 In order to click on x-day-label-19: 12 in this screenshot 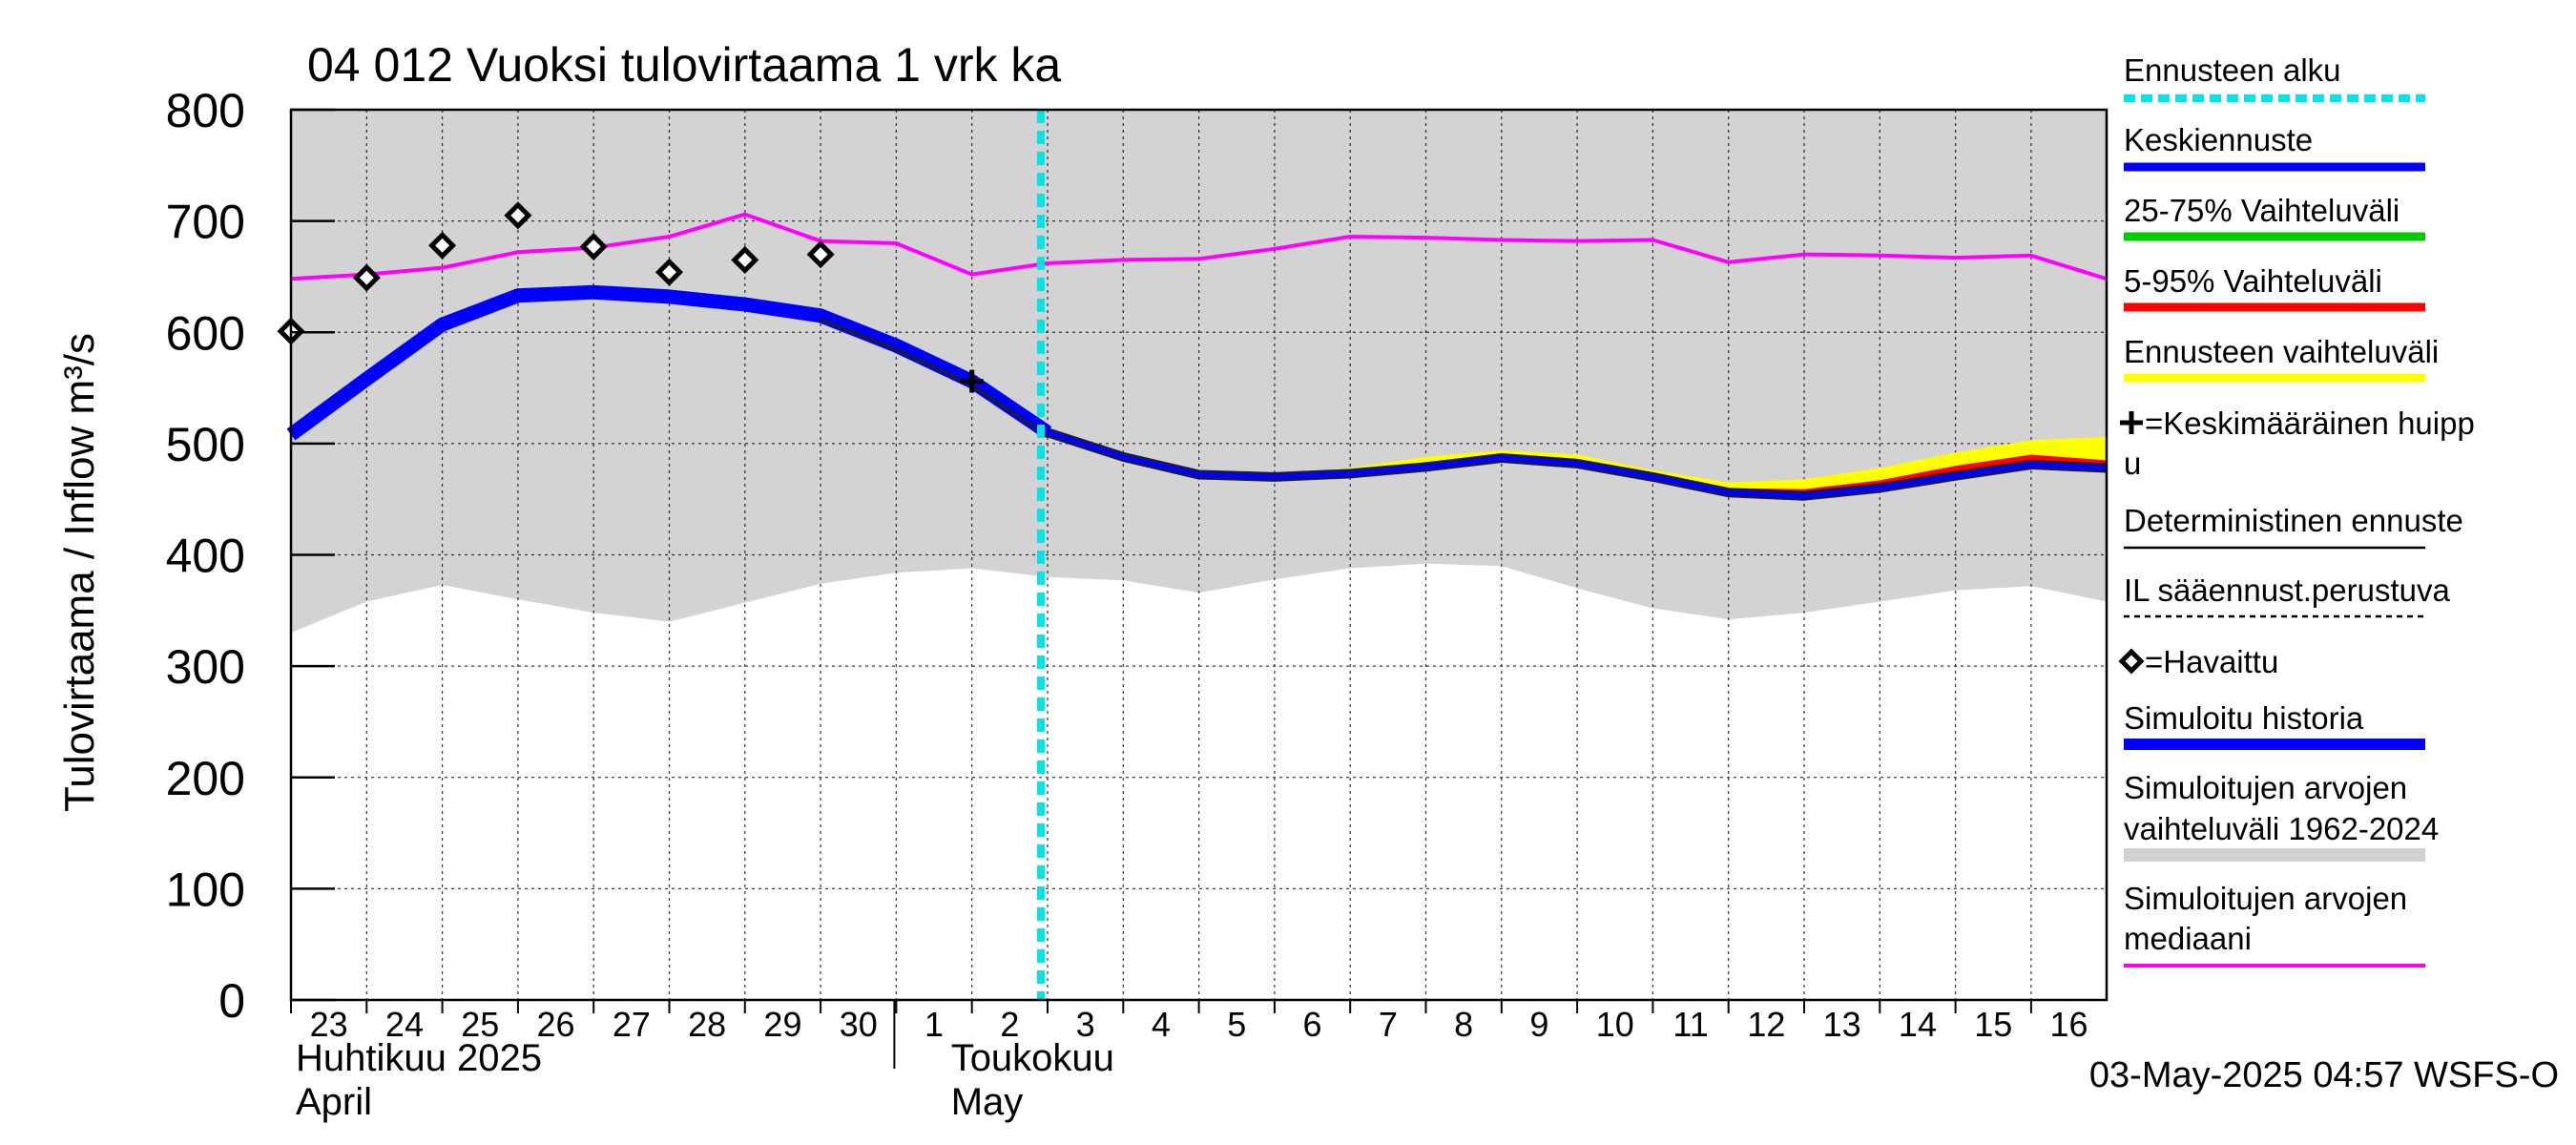, I will do `click(1766, 1025)`.